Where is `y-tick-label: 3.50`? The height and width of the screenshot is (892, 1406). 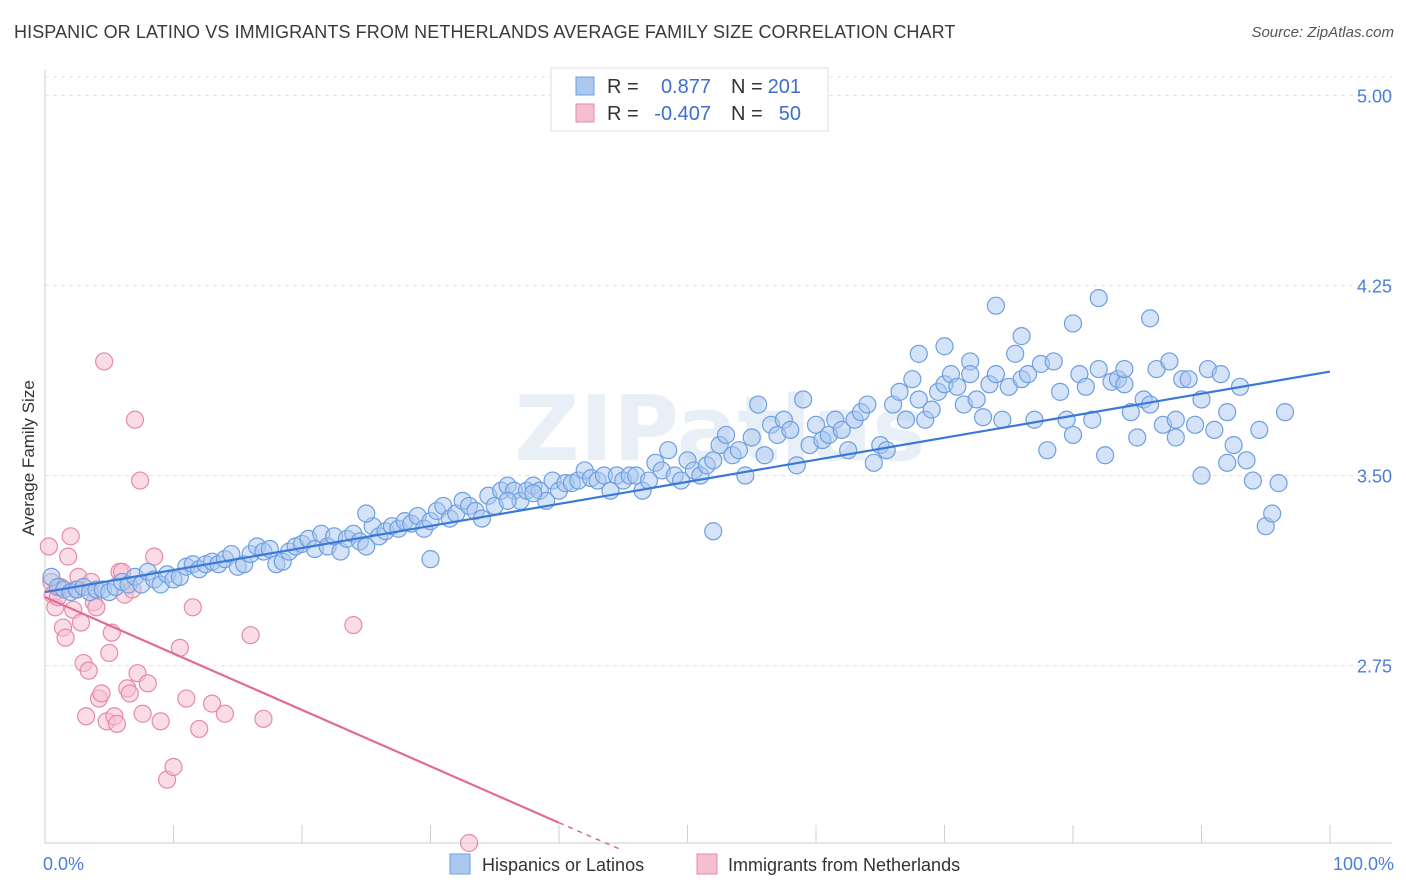
y-tick-label: 3.50 is located at coordinates (1374, 477).